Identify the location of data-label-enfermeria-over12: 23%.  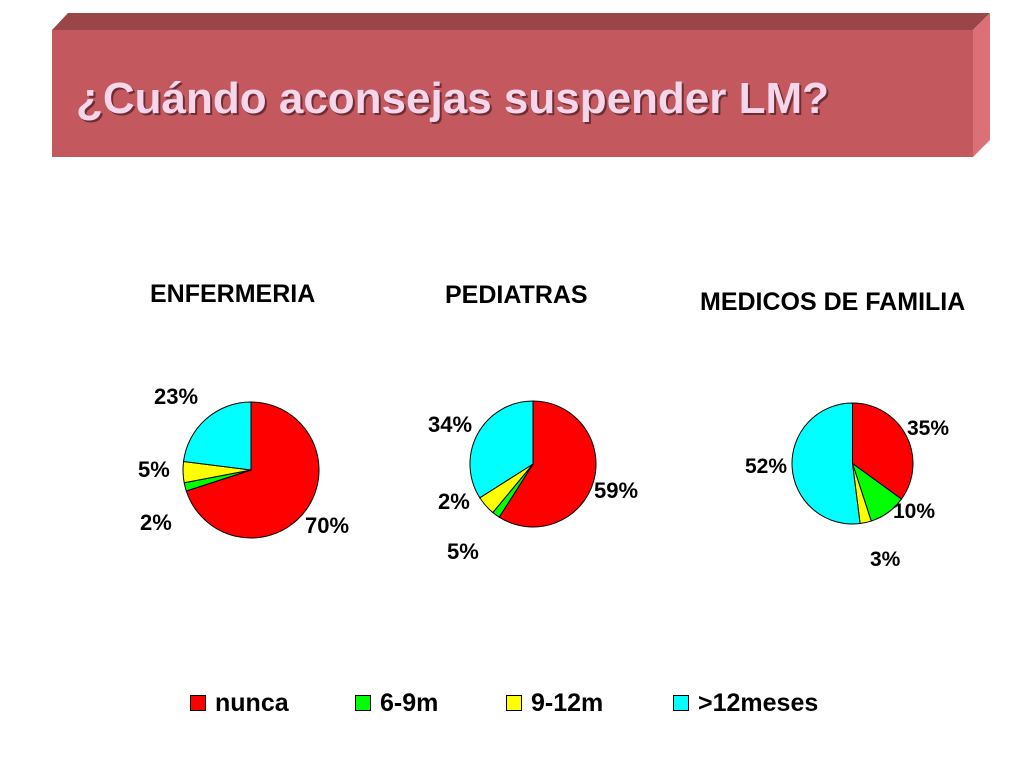
(176, 396).